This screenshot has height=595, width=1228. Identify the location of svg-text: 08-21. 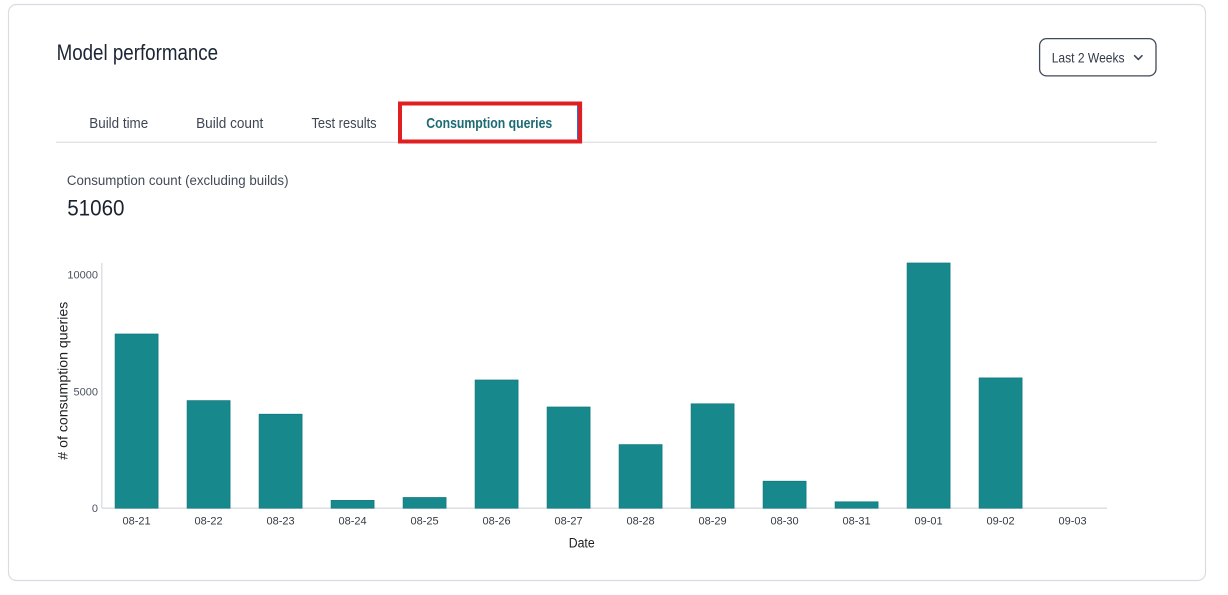
(137, 522).